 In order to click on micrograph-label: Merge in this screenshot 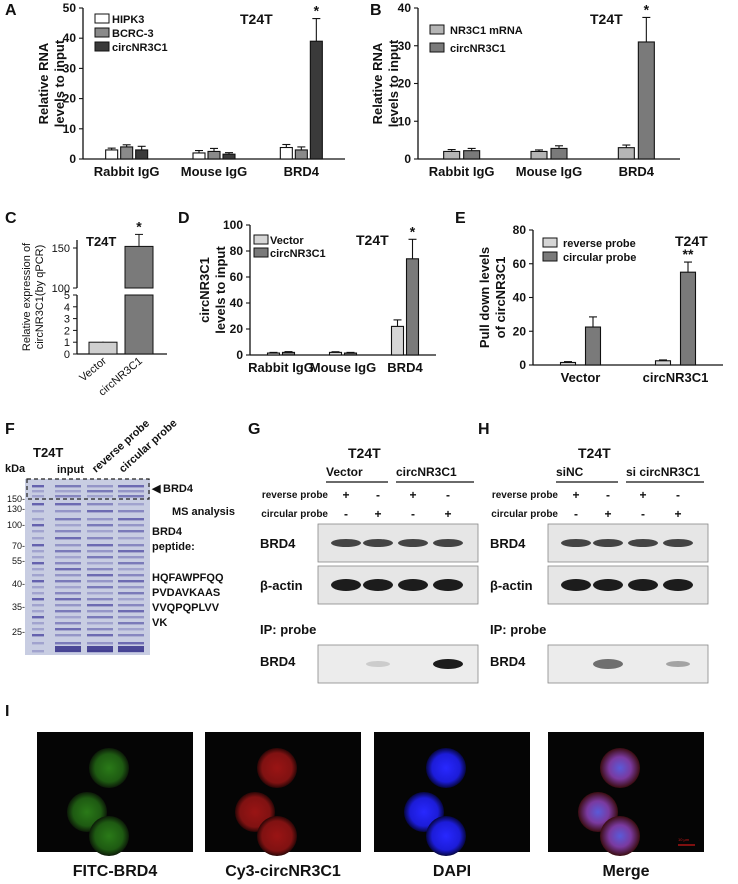, I will do `click(625, 871)`.